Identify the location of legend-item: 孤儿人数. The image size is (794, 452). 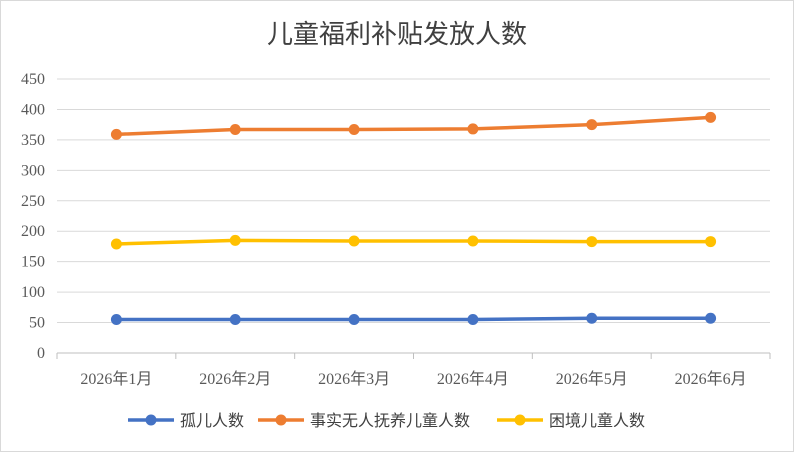
(186, 420).